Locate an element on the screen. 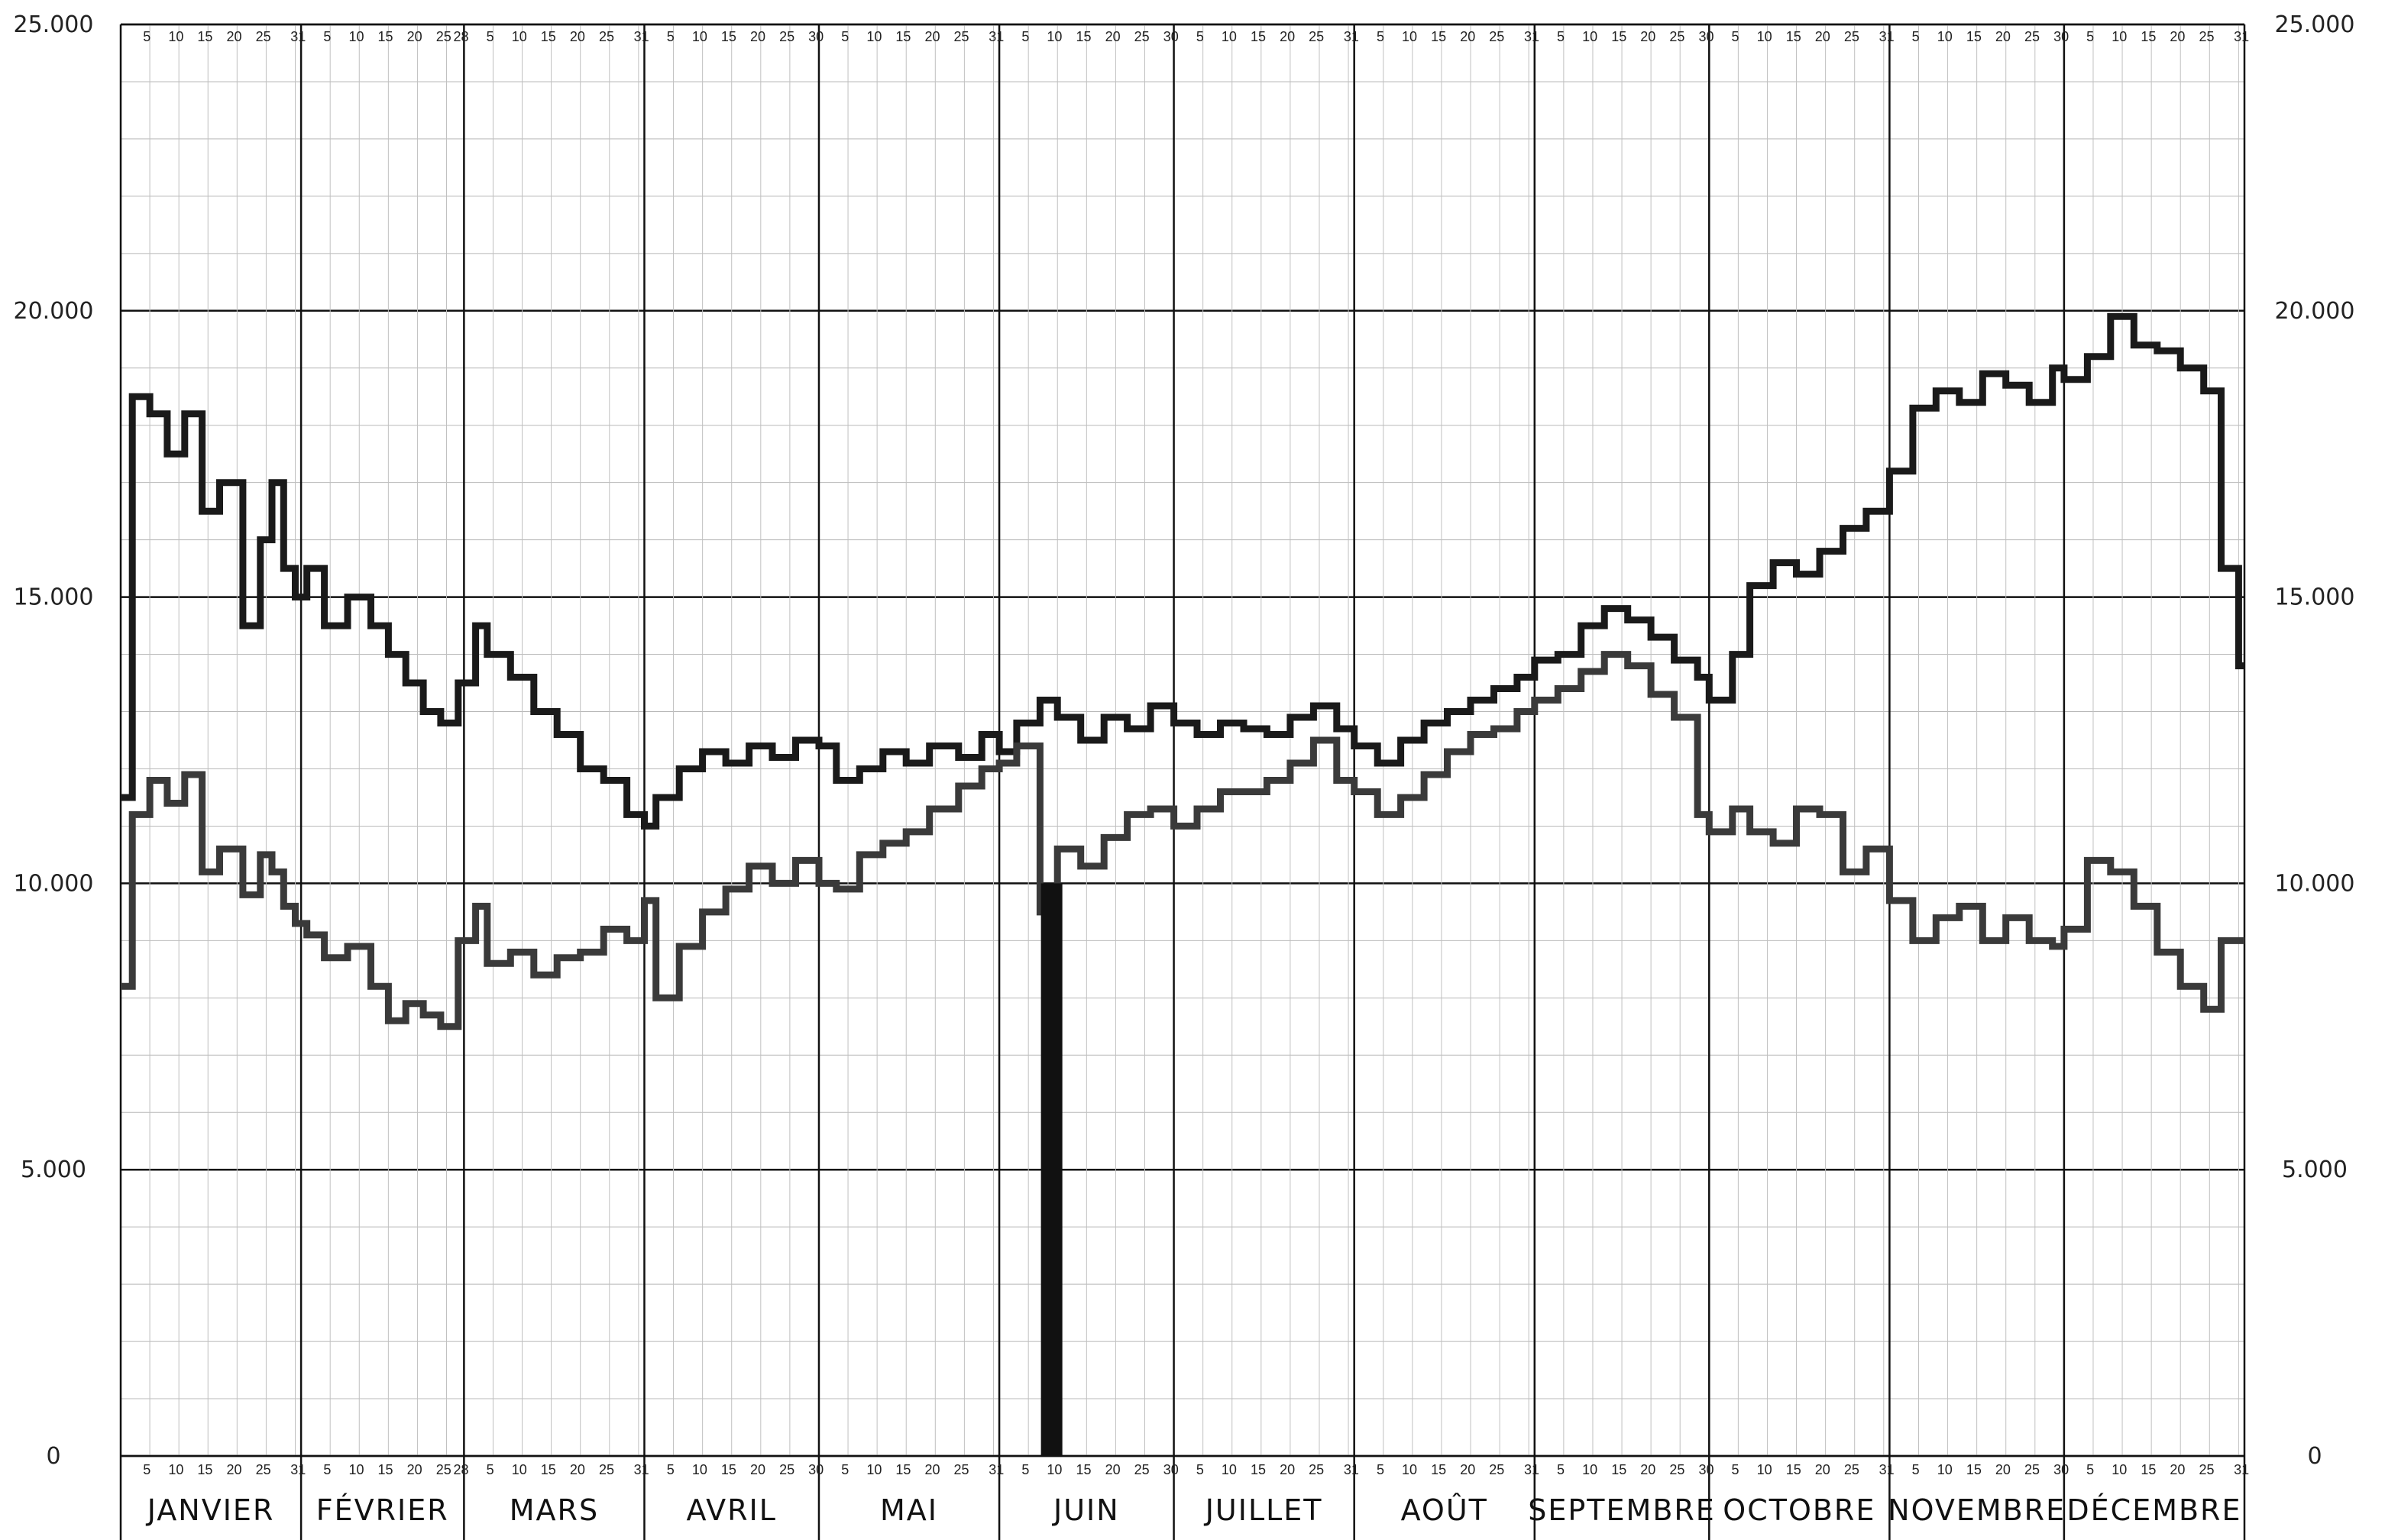 This screenshot has height=1540, width=2385. month-label: NOVEMBRE is located at coordinates (1977, 1510).